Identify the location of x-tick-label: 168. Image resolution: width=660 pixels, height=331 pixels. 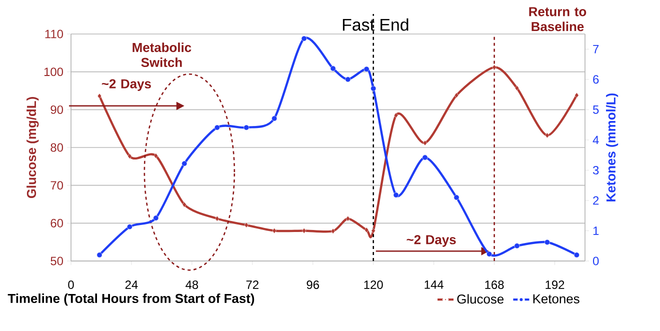
(494, 284).